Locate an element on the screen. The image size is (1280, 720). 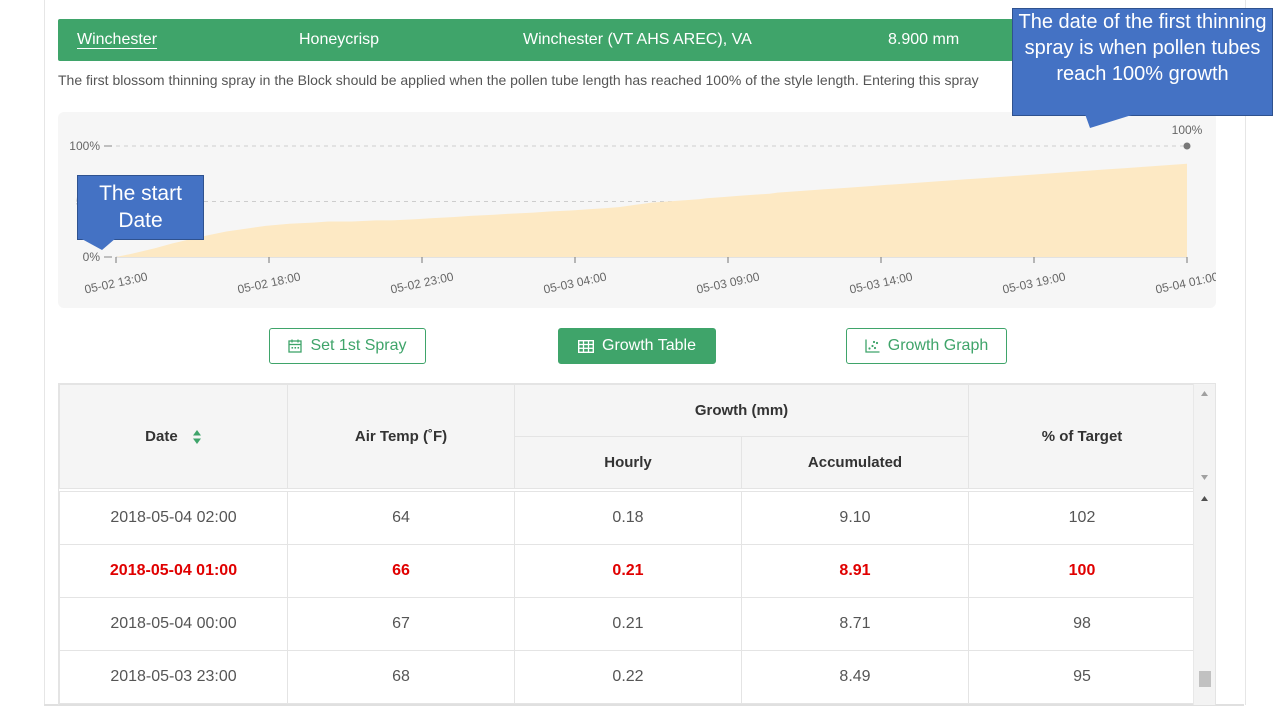
x-tick-label: 05-02 13:00 is located at coordinates (116, 282).